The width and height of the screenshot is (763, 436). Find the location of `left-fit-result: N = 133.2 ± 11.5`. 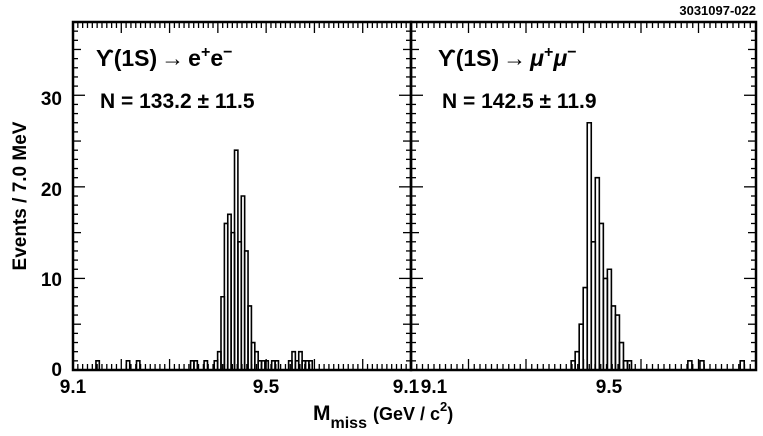

left-fit-result: N = 133.2 ± 11.5 is located at coordinates (177, 101).